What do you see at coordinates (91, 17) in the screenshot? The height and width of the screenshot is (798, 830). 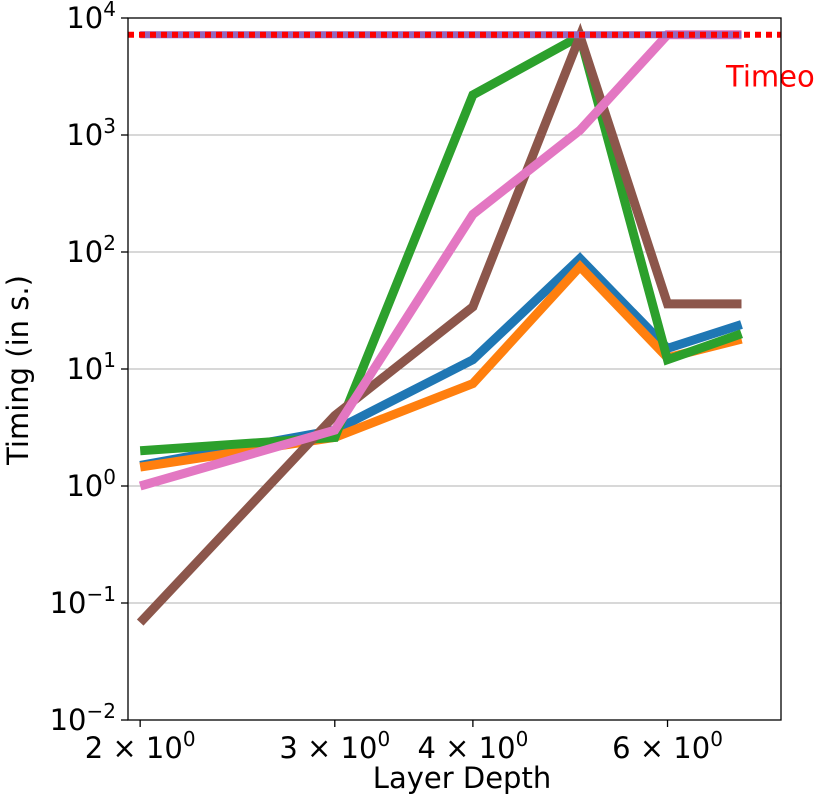 I see `y-tick-label: 10⁴` at bounding box center [91, 17].